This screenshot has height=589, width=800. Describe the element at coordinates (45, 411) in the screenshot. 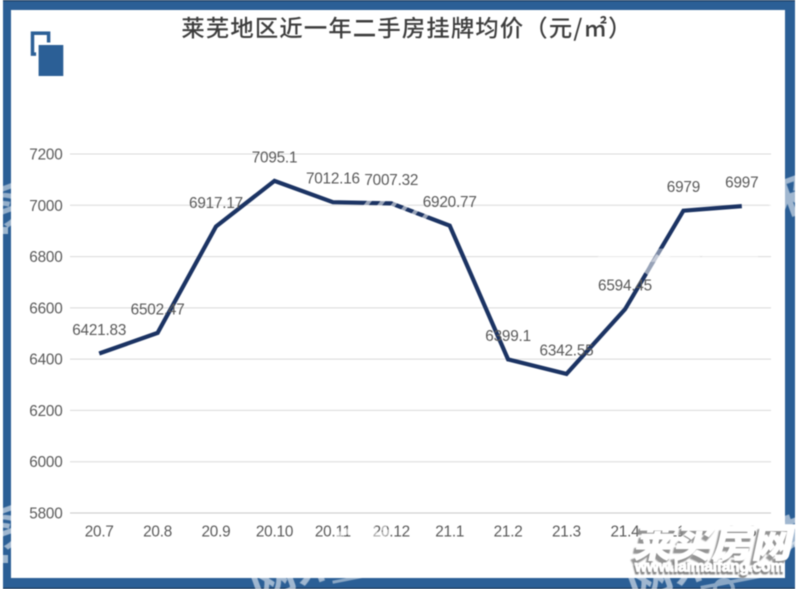

I see `svg-text: 6200` at that location.